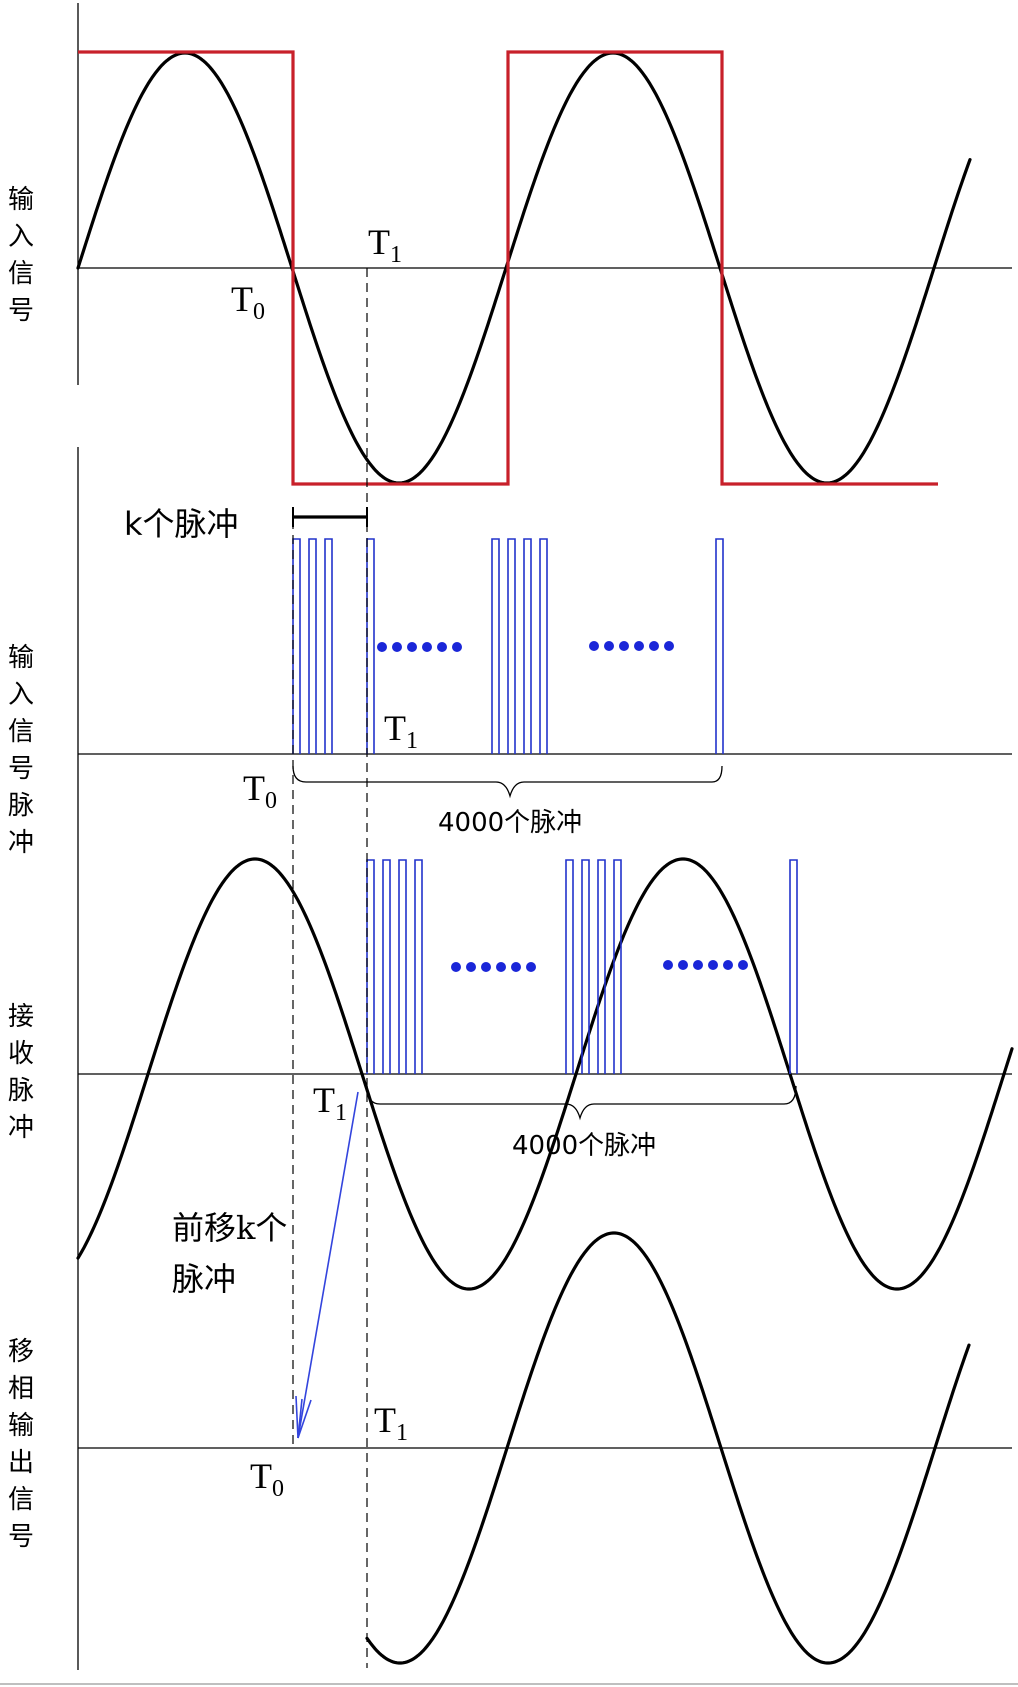 This screenshot has height=1687, width=1018. What do you see at coordinates (248, 302) in the screenshot?
I see `t0-marker-input-signal: T0` at bounding box center [248, 302].